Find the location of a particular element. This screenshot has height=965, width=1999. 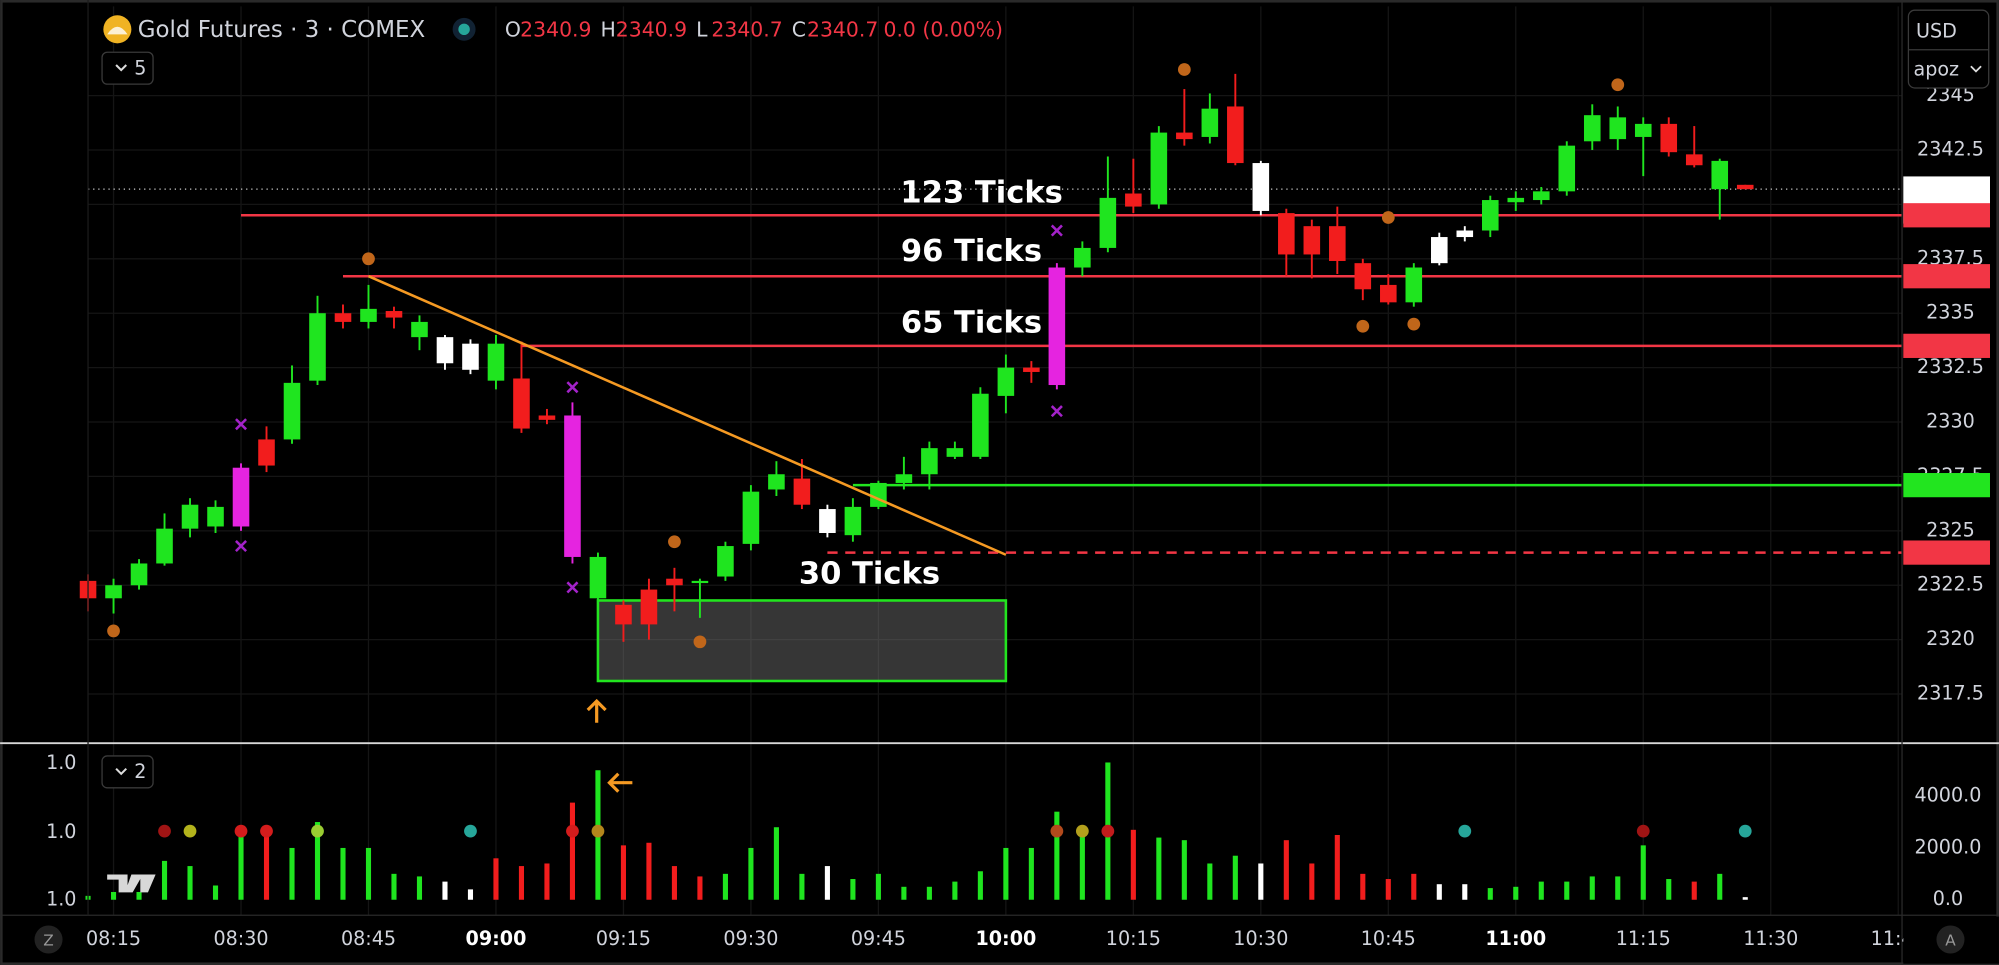

ohlc-value: 2340.9 is located at coordinates (555, 30).